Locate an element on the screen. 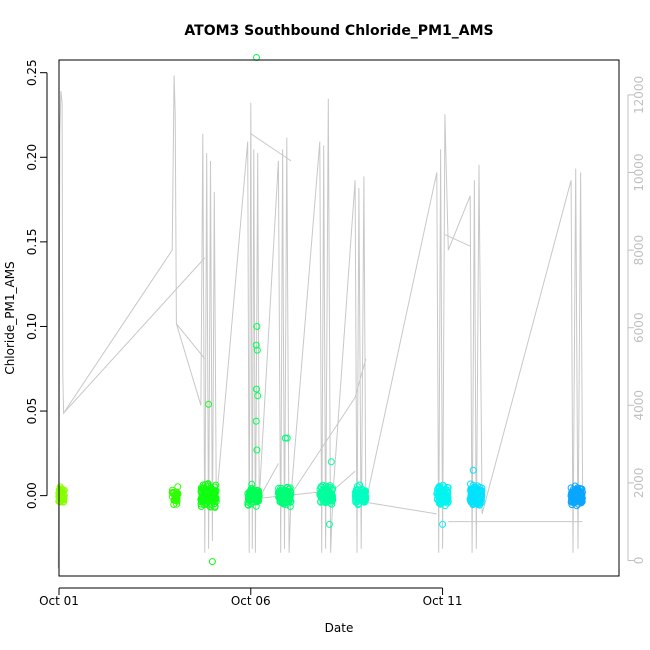  y2-tick-label: 0 is located at coordinates (639, 561).